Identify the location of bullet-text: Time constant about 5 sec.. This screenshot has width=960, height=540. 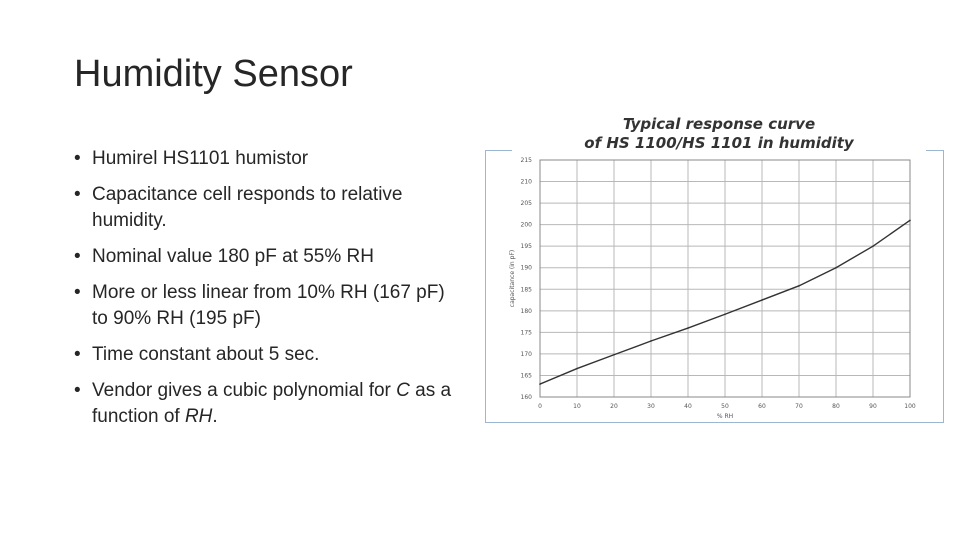
(206, 354).